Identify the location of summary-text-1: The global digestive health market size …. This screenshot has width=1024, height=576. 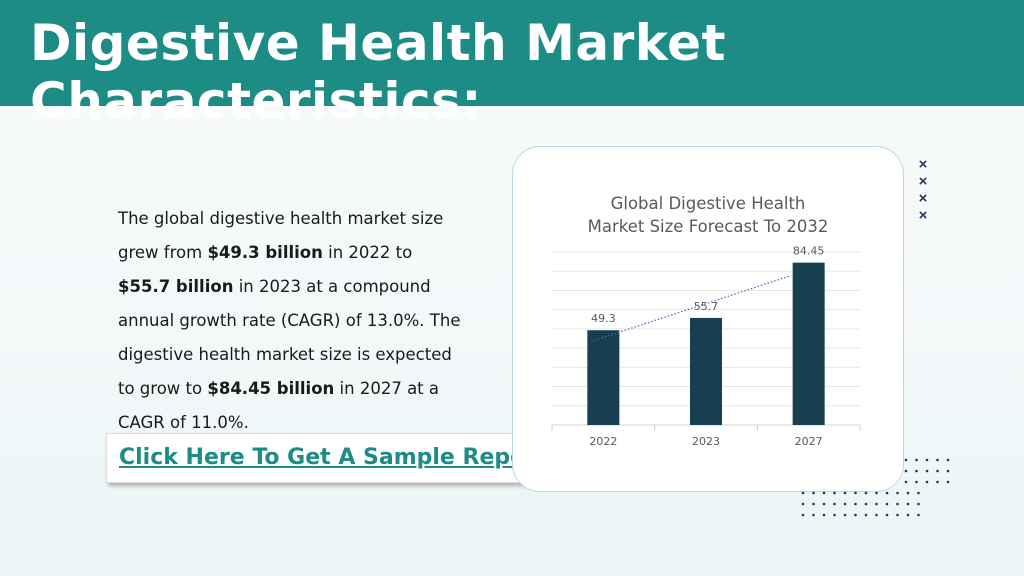
(281, 235).